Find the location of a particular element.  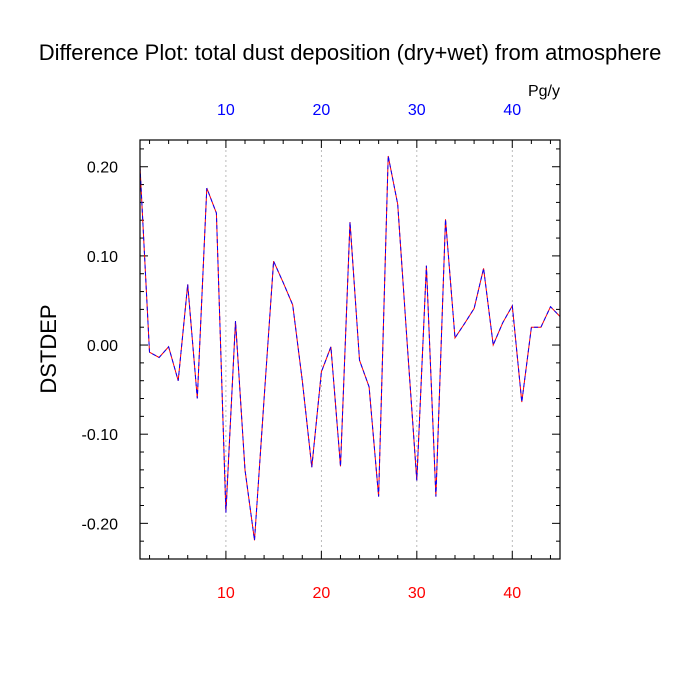

x-tick-label-top: 10 is located at coordinates (226, 110).